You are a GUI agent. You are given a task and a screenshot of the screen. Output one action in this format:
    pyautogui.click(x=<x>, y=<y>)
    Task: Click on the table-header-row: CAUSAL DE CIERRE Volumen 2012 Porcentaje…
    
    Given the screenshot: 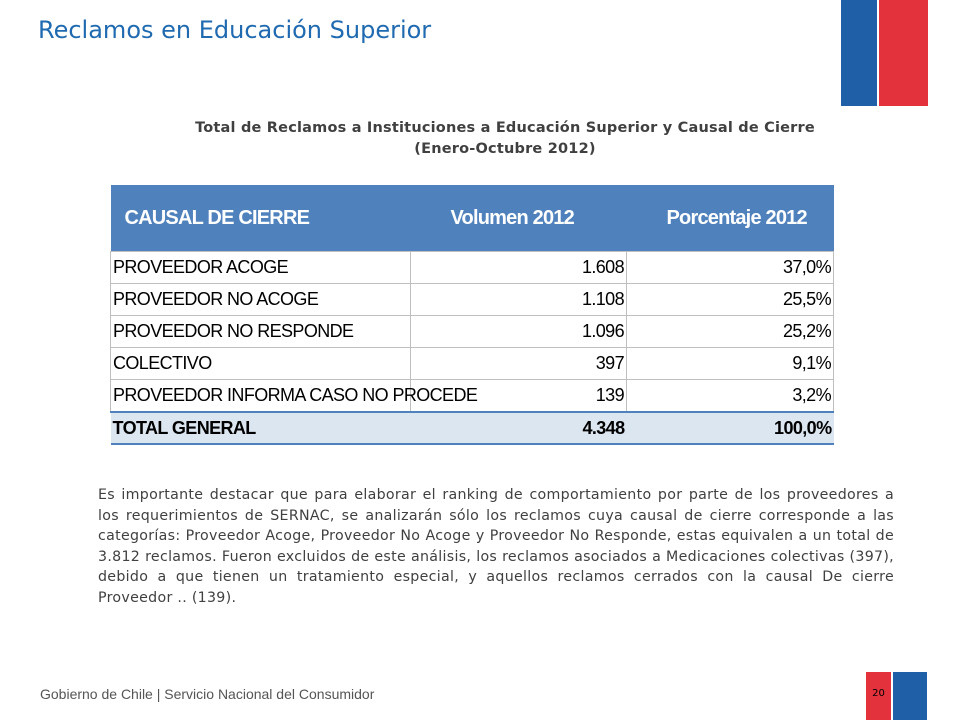 What is the action you would take?
    pyautogui.click(x=472, y=218)
    